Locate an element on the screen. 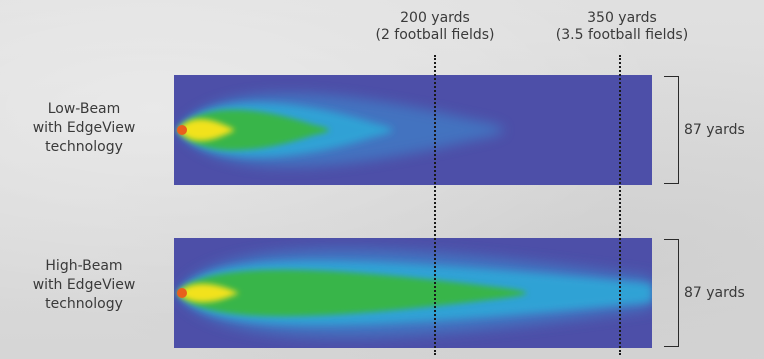 The image size is (764, 359). marker-350-distance: 350 yards is located at coordinates (622, 18).